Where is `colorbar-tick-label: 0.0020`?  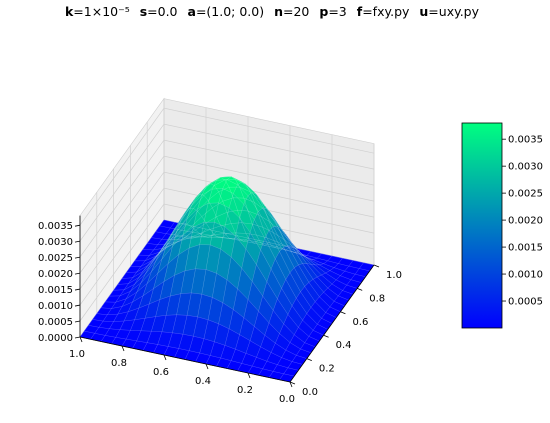 colorbar-tick-label: 0.0020 is located at coordinates (525, 221).